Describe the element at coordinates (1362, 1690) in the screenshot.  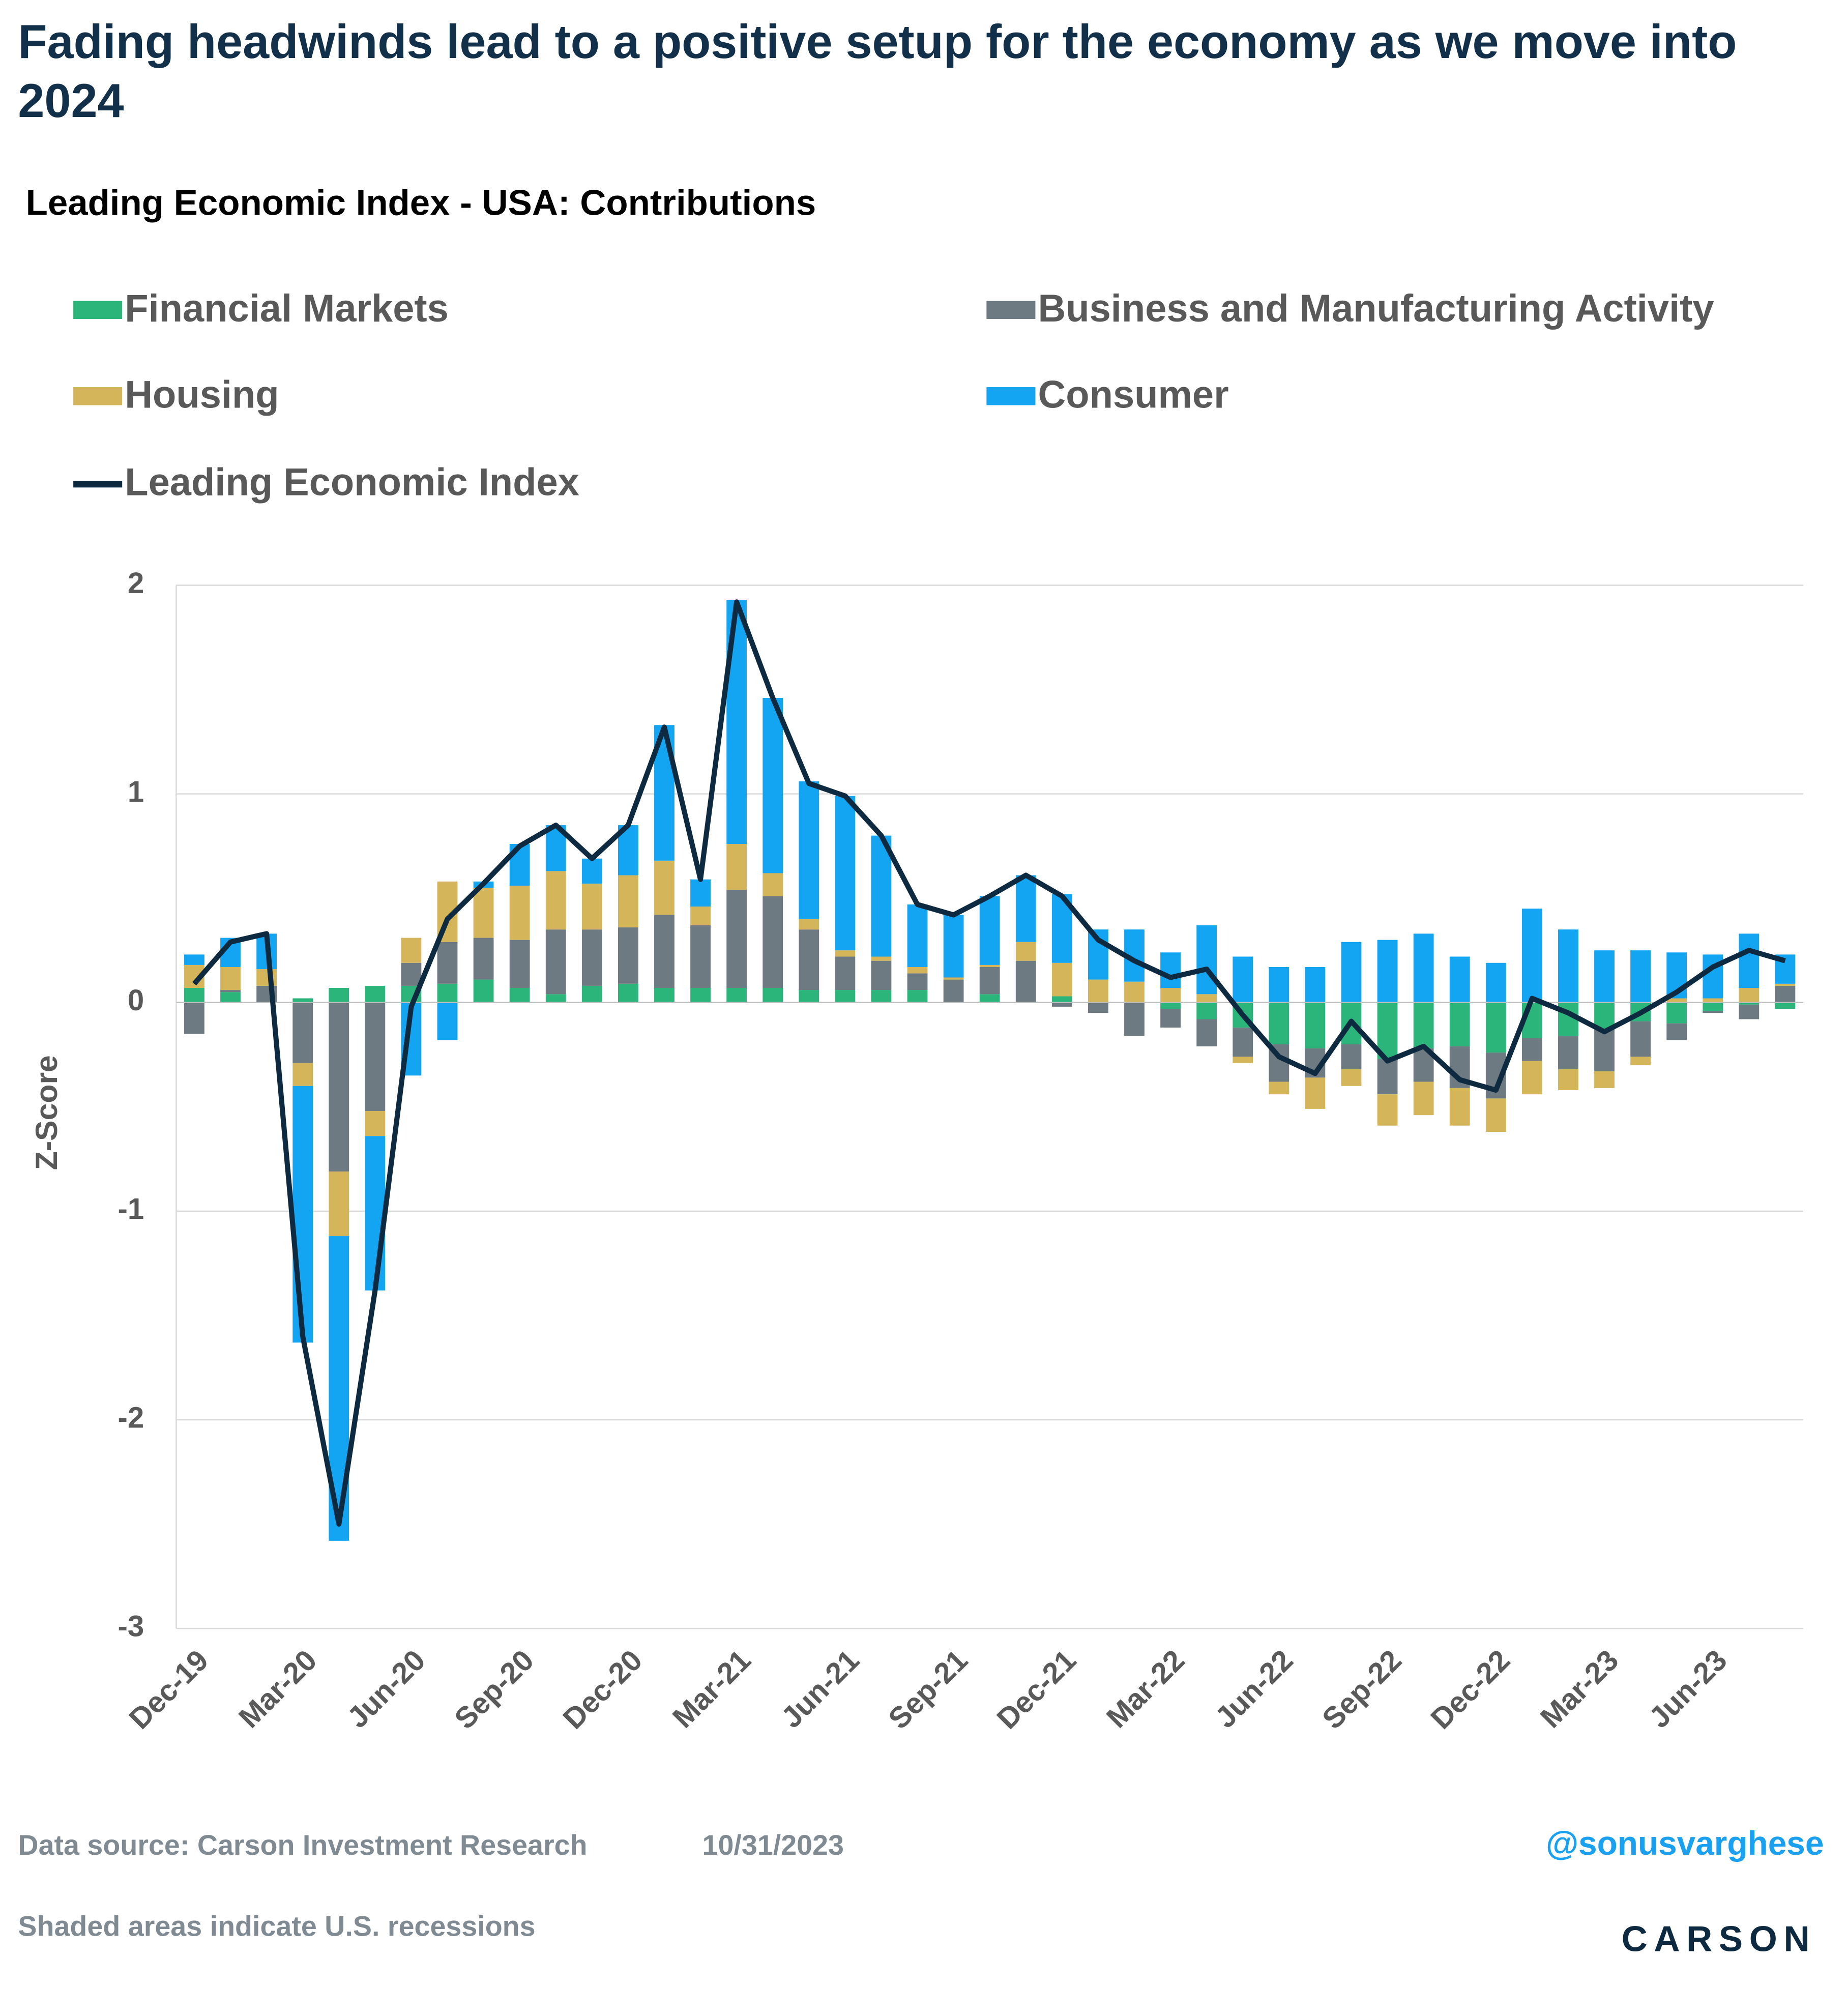
I see `x-tick-label: Sep-22` at that location.